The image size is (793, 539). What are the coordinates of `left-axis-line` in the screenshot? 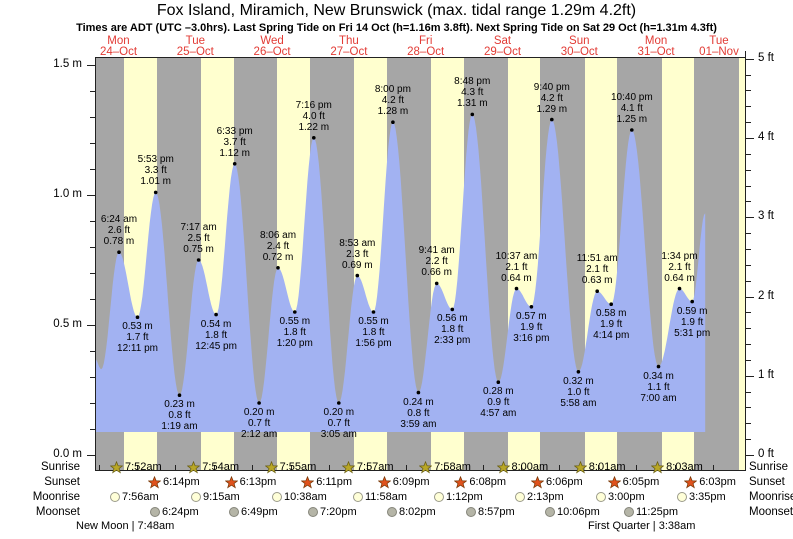 It's located at (95, 263).